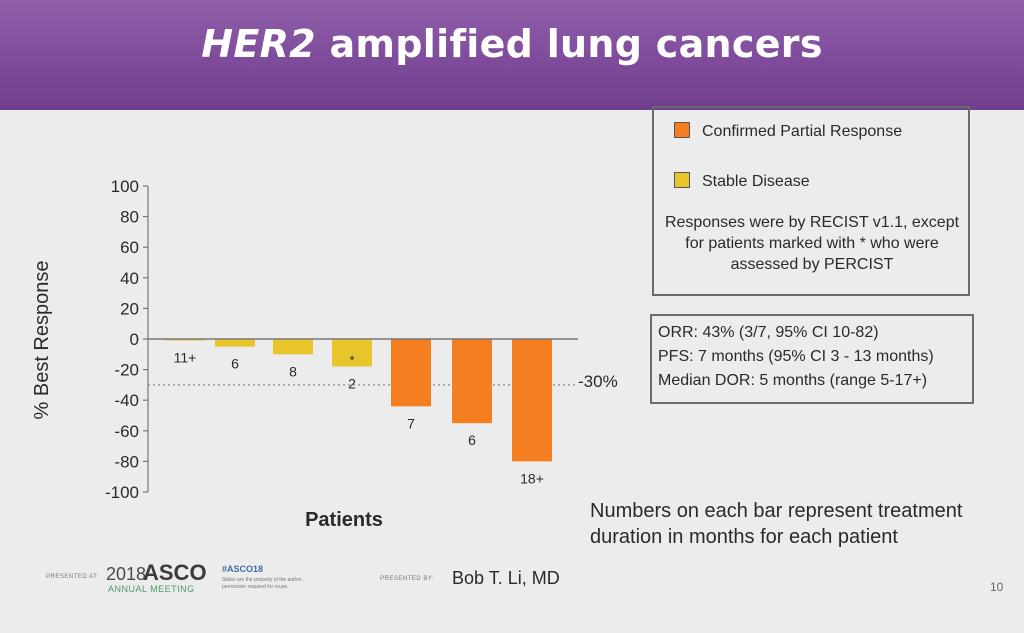 This screenshot has width=1024, height=633. What do you see at coordinates (129, 278) in the screenshot?
I see `y-tick-label: 40` at bounding box center [129, 278].